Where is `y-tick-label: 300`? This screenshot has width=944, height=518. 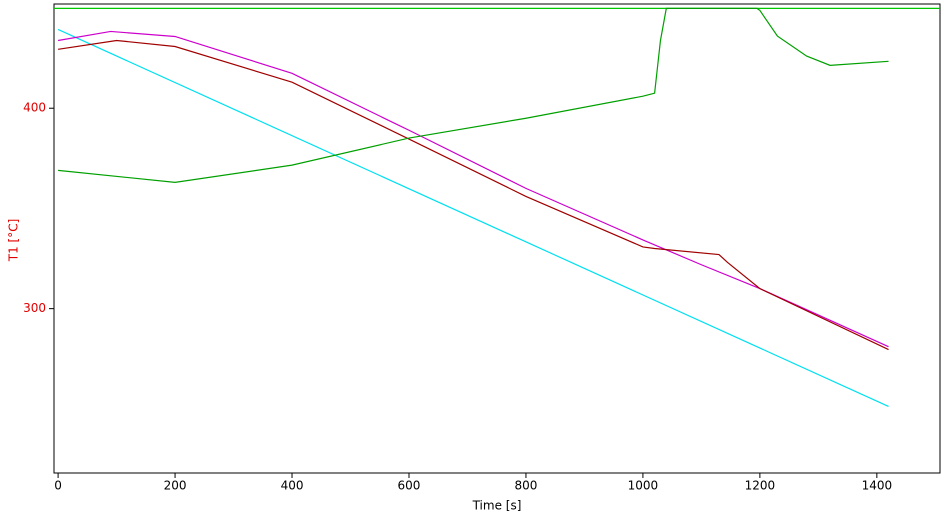
y-tick-label: 300 is located at coordinates (34, 308).